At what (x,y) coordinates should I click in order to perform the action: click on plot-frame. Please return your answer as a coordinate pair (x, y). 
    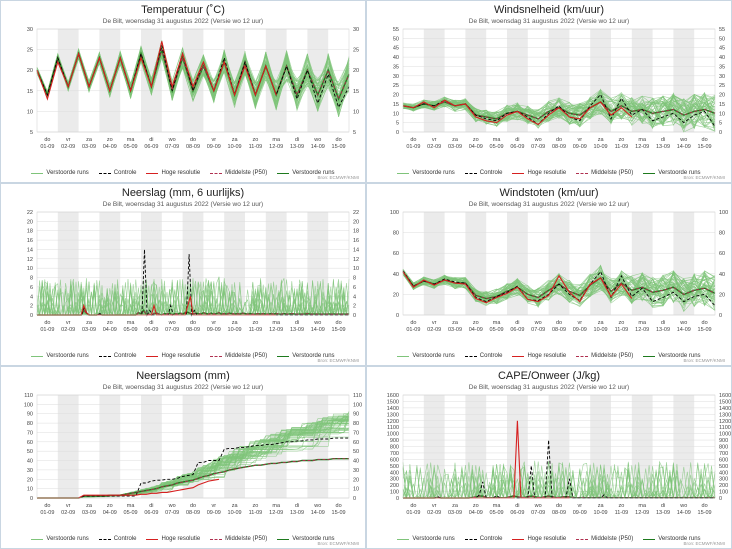
    Looking at the image, I should click on (559, 446).